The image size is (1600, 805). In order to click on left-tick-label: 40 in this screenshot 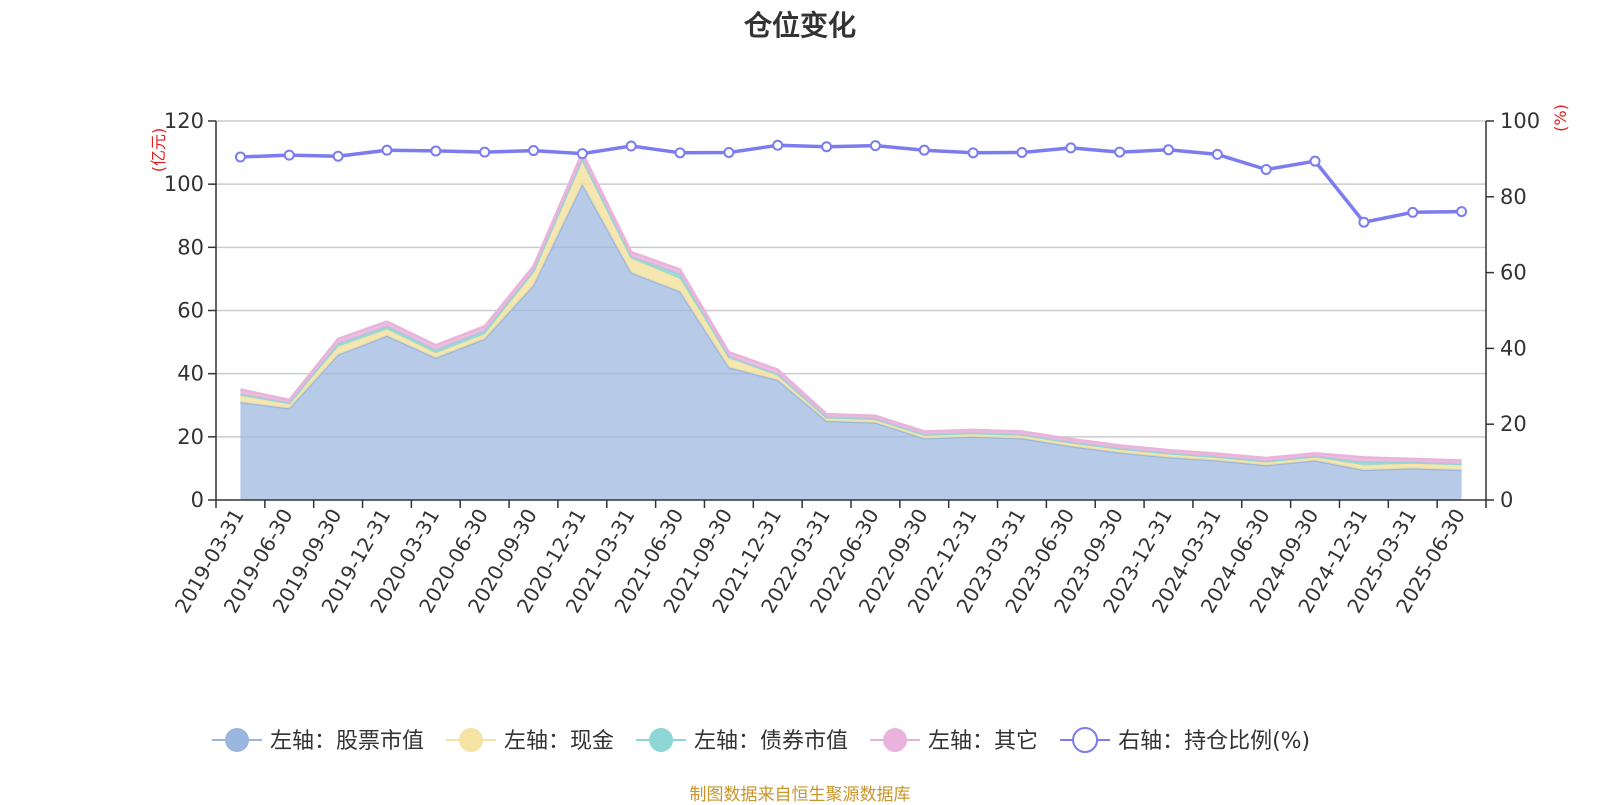, I will do `click(190, 374)`.